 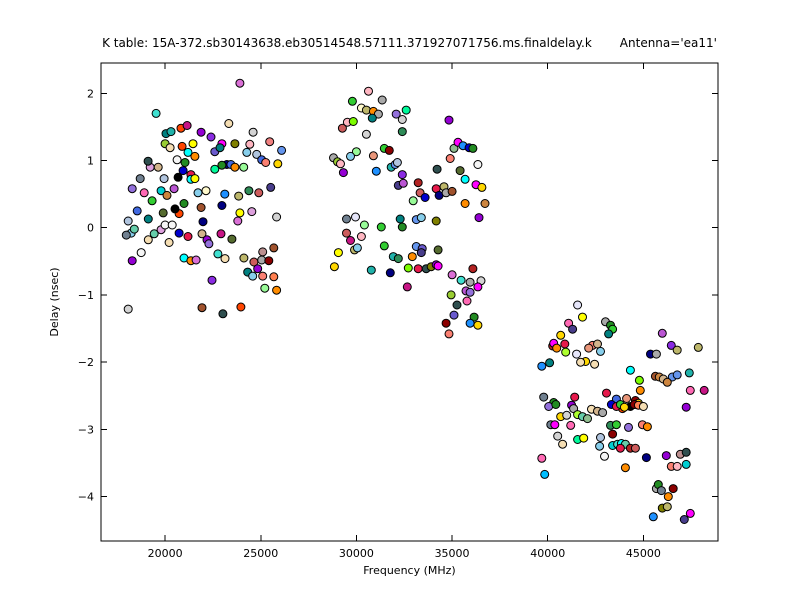 What do you see at coordinates (86, 362) in the screenshot?
I see `y-tick-label: −2` at bounding box center [86, 362].